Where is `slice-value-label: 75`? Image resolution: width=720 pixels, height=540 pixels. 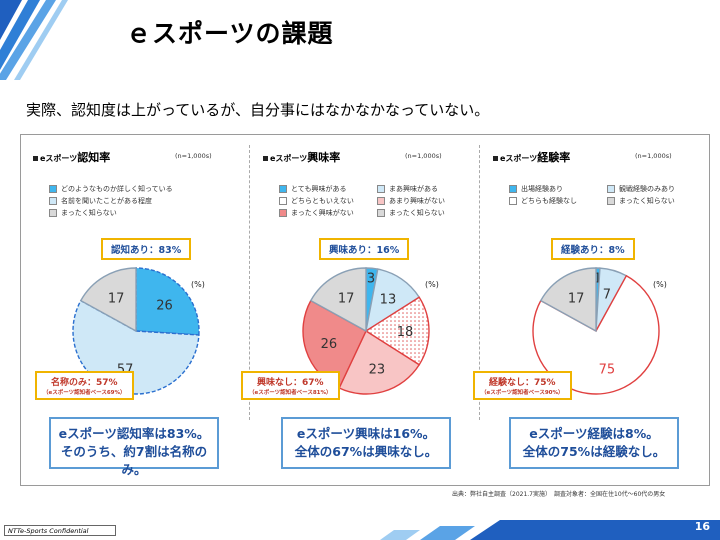 slice-value-label: 75 is located at coordinates (607, 370).